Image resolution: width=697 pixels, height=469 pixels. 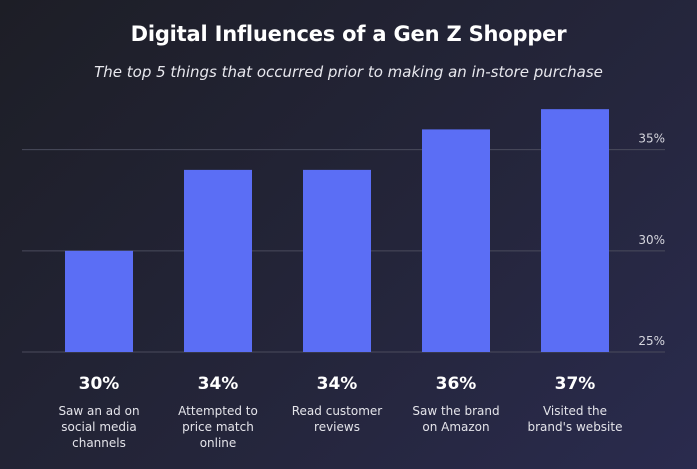 What do you see at coordinates (218, 427) in the screenshot?
I see `category-label: Attempted to price match online` at bounding box center [218, 427].